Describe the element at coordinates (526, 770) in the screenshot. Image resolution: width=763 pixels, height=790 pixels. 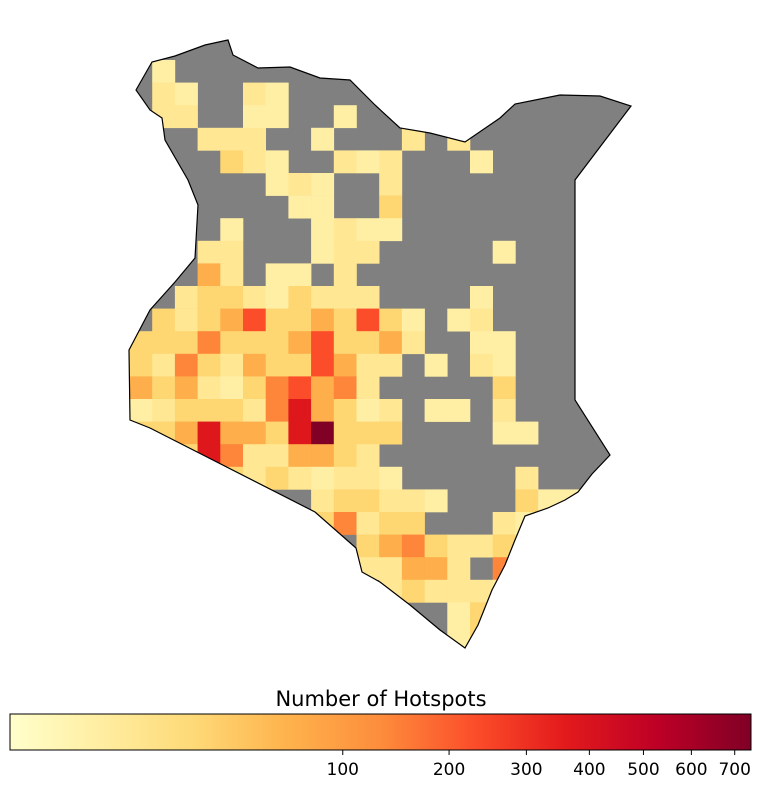
I see `colorbar-tick-label: 300` at that location.